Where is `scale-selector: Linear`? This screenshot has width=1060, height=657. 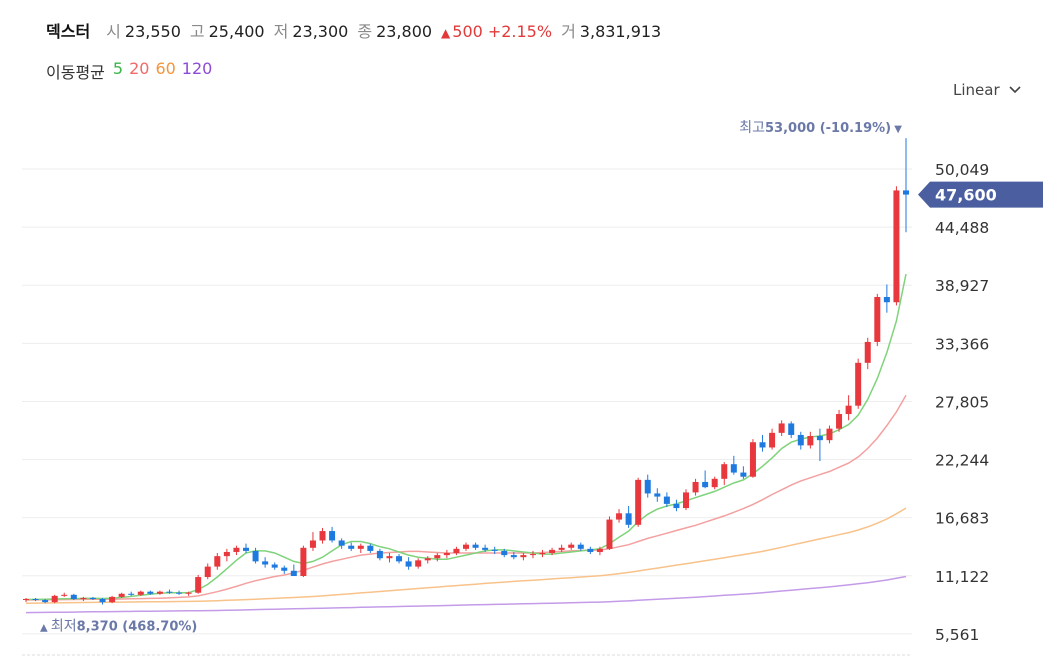
scale-selector: Linear is located at coordinates (987, 90).